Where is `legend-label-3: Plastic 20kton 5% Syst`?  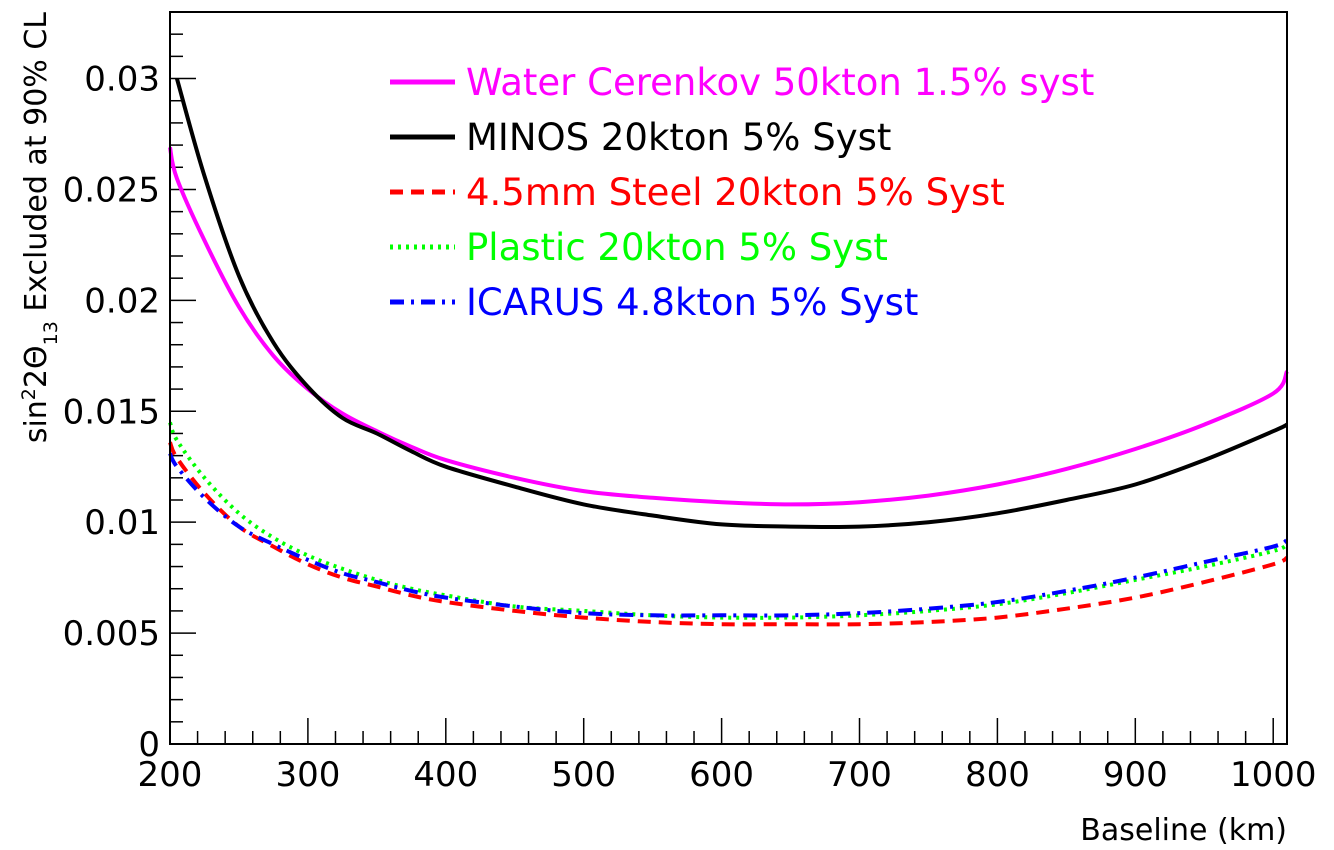 legend-label-3: Plastic 20kton 5% Syst is located at coordinates (677, 247).